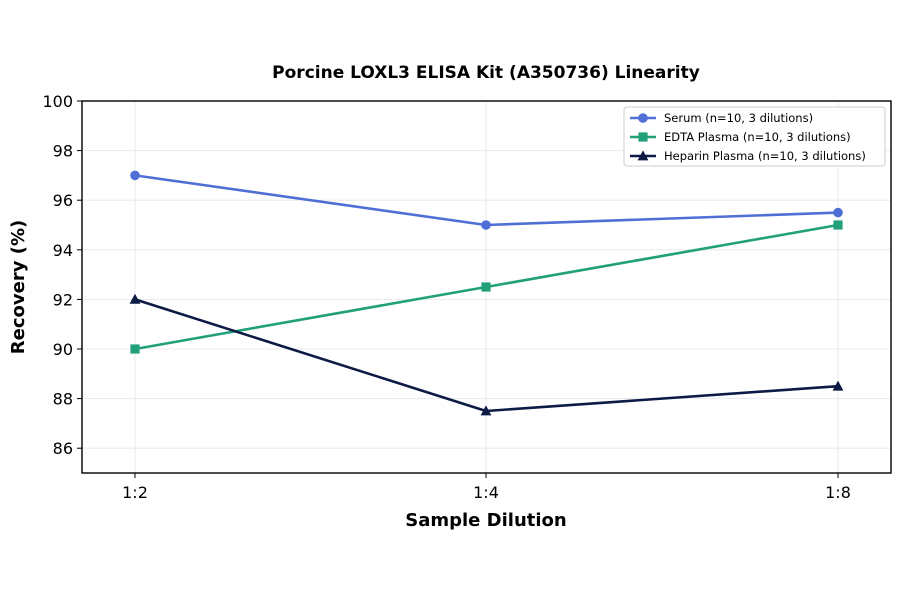  Describe the element at coordinates (135, 492) in the screenshot. I see `x-tick-label: 1:2` at that location.